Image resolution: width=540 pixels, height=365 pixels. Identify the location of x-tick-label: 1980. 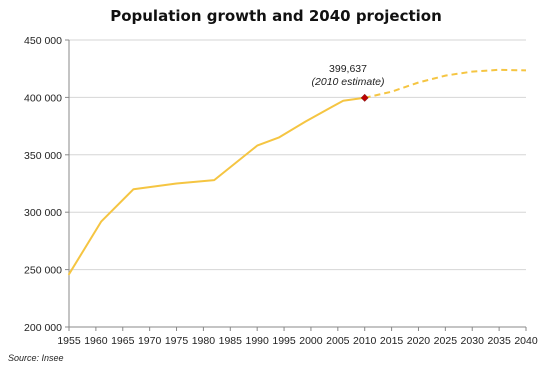
(204, 341).